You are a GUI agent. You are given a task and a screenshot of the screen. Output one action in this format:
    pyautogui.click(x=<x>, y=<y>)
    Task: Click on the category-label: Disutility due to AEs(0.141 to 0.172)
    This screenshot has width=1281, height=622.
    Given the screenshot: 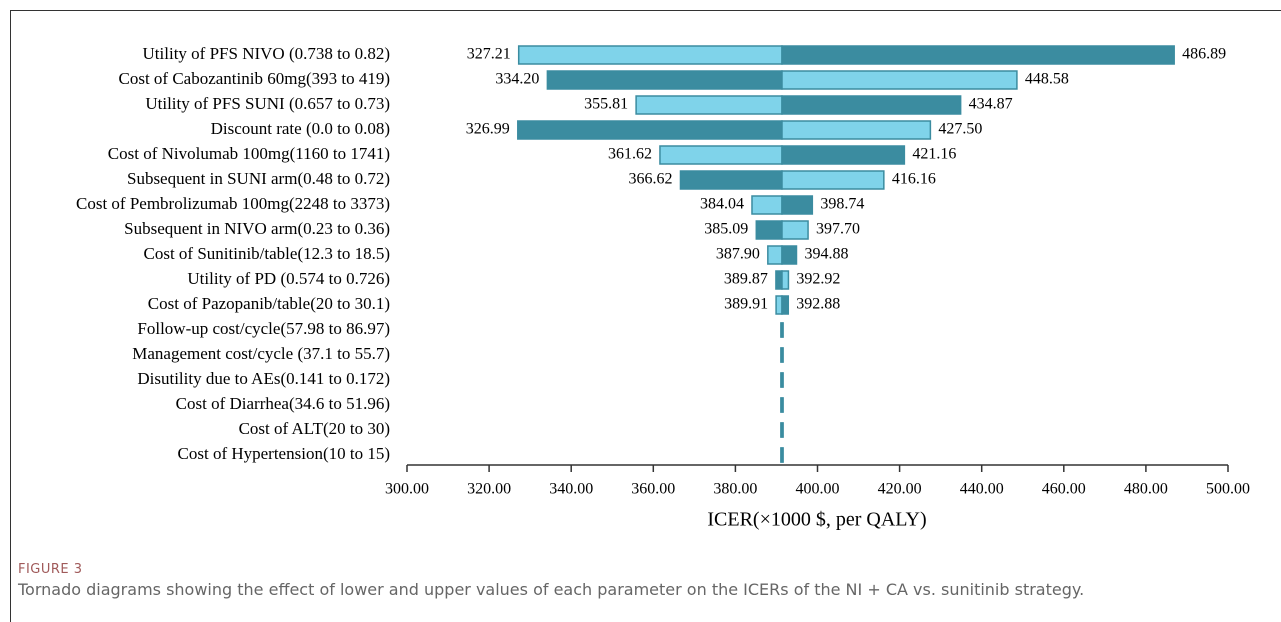 What is the action you would take?
    pyautogui.click(x=263, y=378)
    